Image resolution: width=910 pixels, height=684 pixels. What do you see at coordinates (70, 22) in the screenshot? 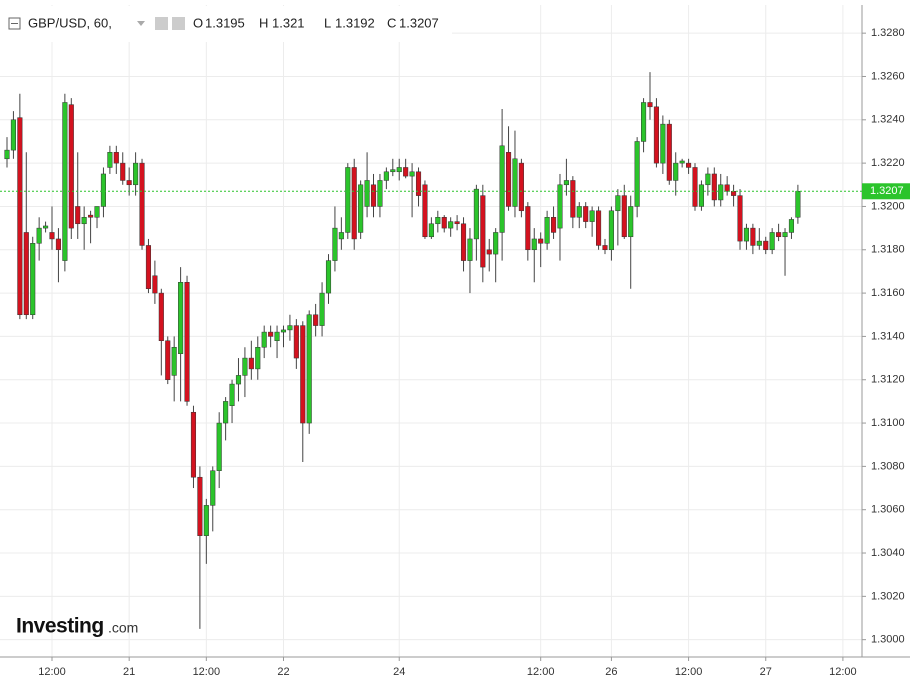
I see `chart-title: GBP/USD, 60,` at bounding box center [70, 22].